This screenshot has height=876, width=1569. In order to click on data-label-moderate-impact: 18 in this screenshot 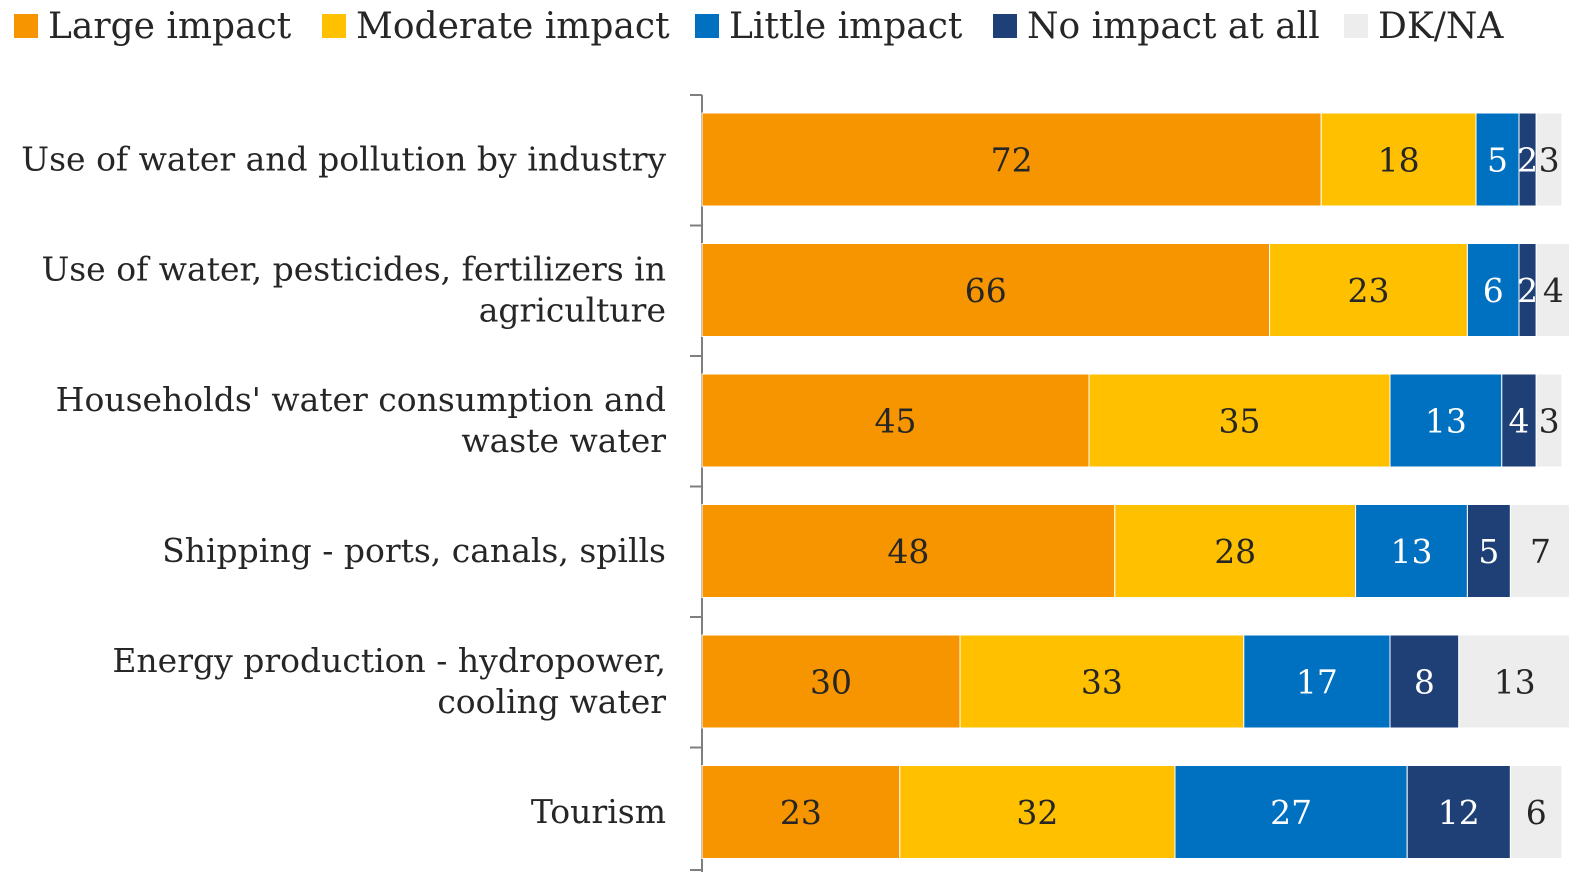, I will do `click(1399, 160)`.